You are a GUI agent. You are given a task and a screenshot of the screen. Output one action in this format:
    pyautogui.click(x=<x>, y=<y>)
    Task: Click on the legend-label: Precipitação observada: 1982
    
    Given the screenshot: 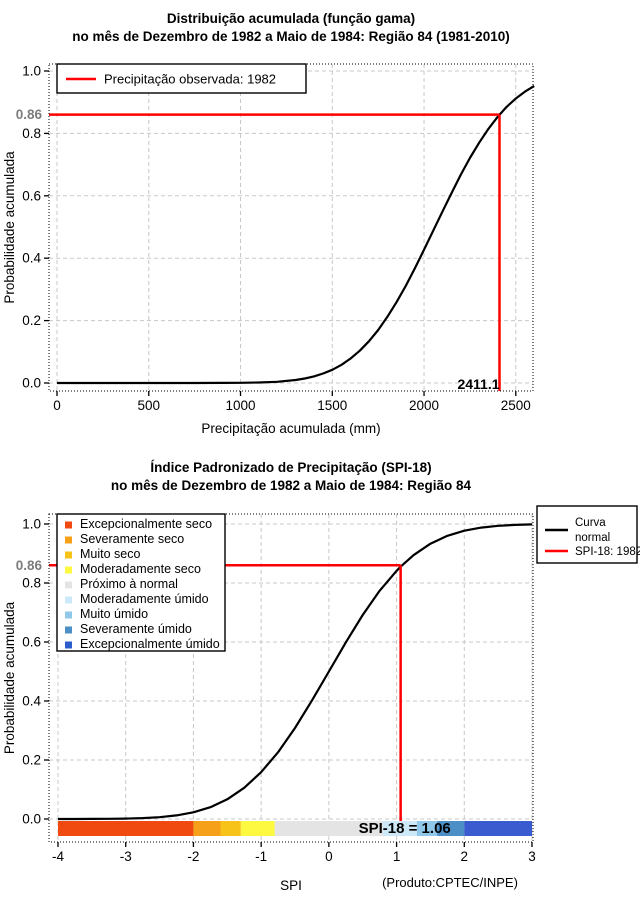 What is the action you would take?
    pyautogui.click(x=190, y=79)
    